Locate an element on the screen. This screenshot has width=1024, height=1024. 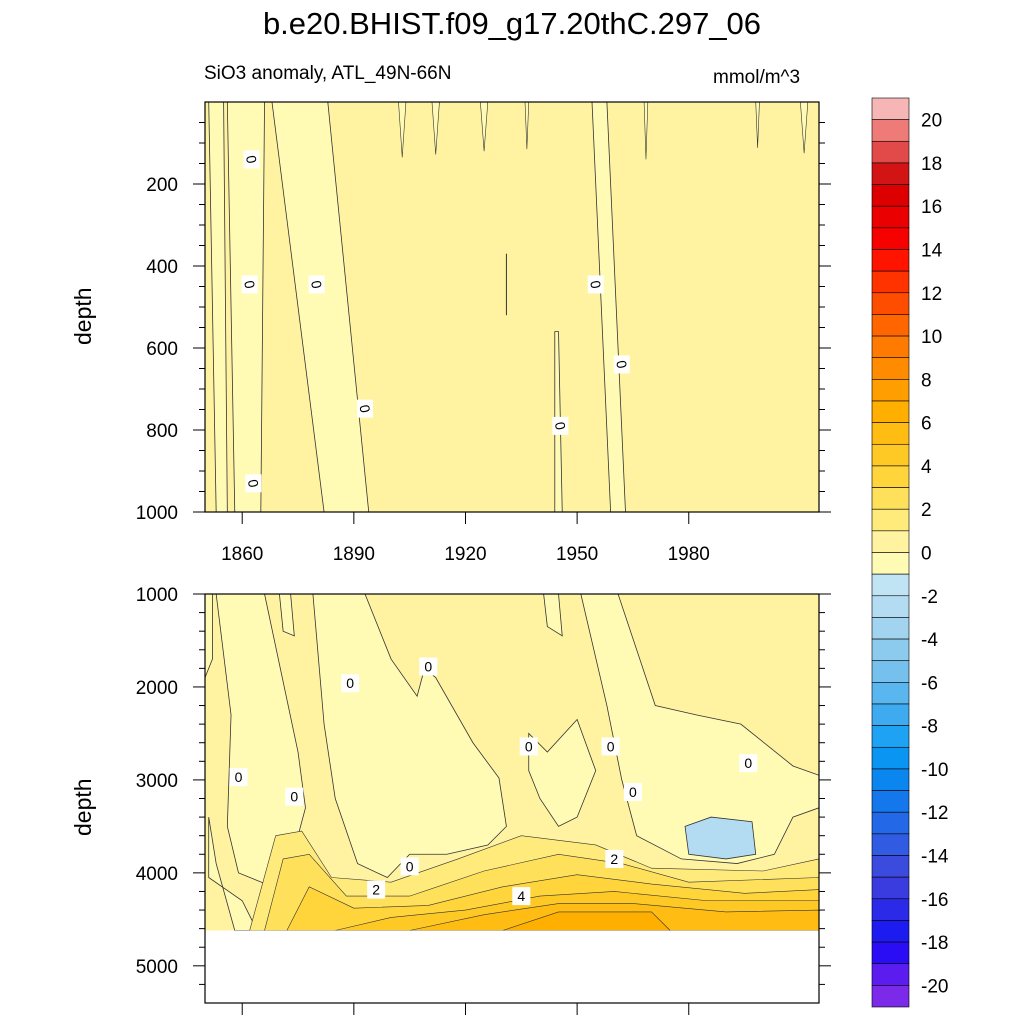
upper-x-tick-label: 1860 is located at coordinates (242, 554).